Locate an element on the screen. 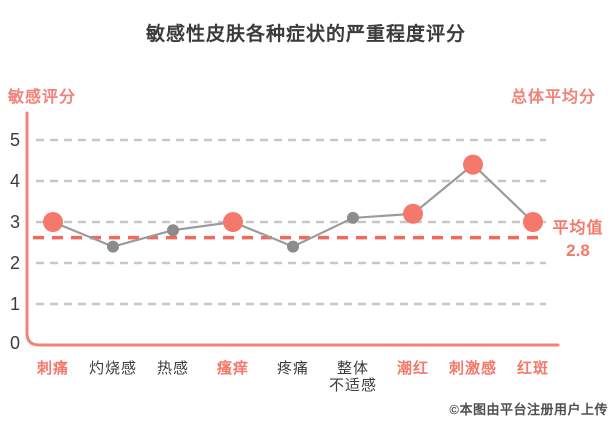  y-tick-label: 0 is located at coordinates (15, 343).